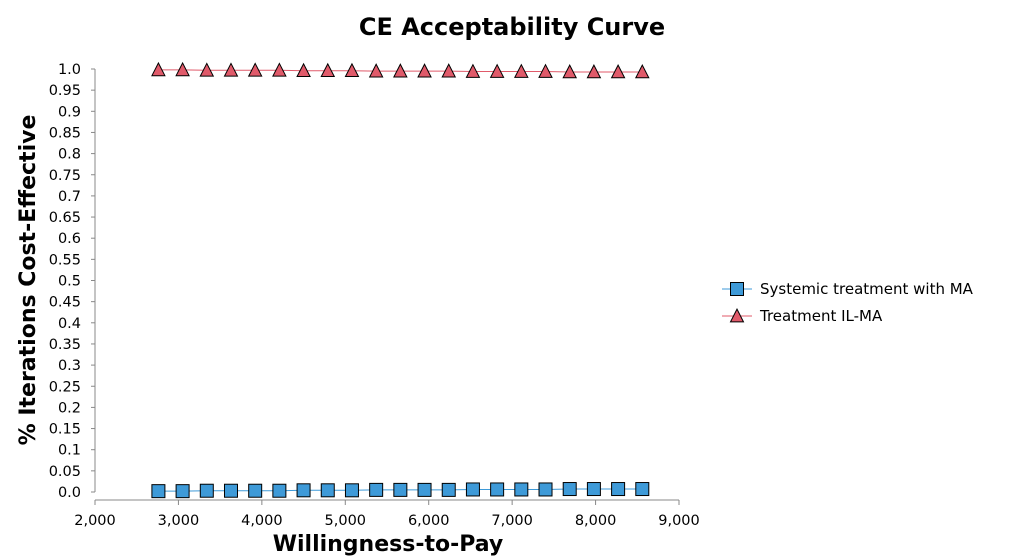 This screenshot has width=1019, height=558. What do you see at coordinates (28, 280) in the screenshot?
I see `y-axis-title: % Iterations Cost-Effective` at bounding box center [28, 280].